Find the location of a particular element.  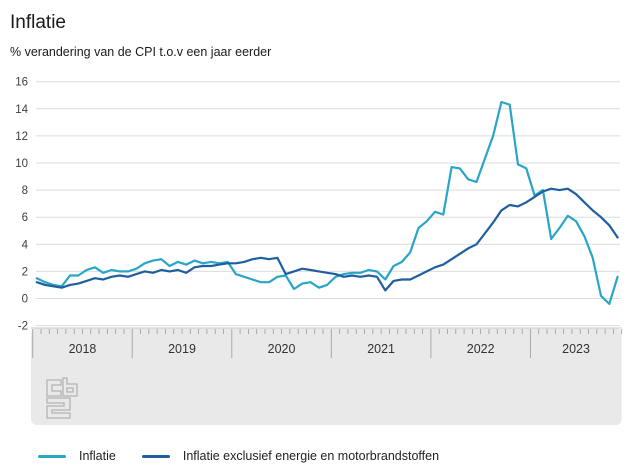

page-title: Inflatie is located at coordinates (38, 22).